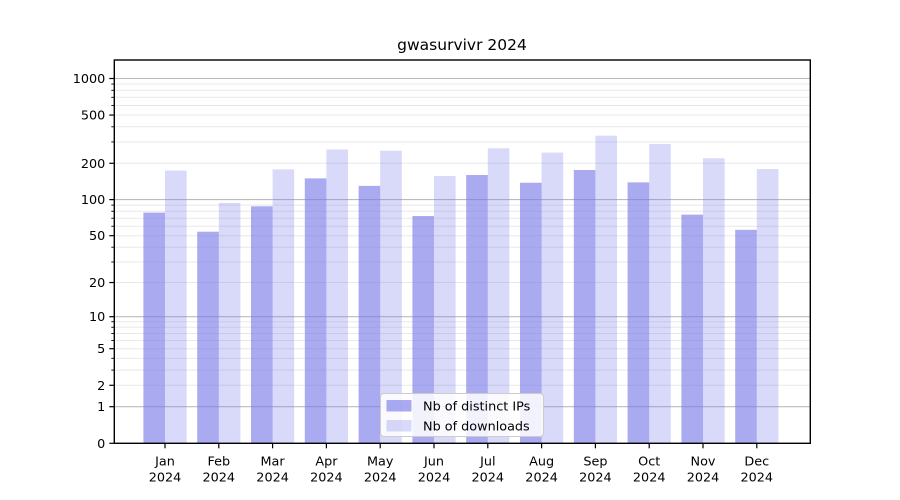 This screenshot has height=500, width=900. What do you see at coordinates (498, 296) in the screenshot?
I see `bar-downloads-jul` at bounding box center [498, 296].